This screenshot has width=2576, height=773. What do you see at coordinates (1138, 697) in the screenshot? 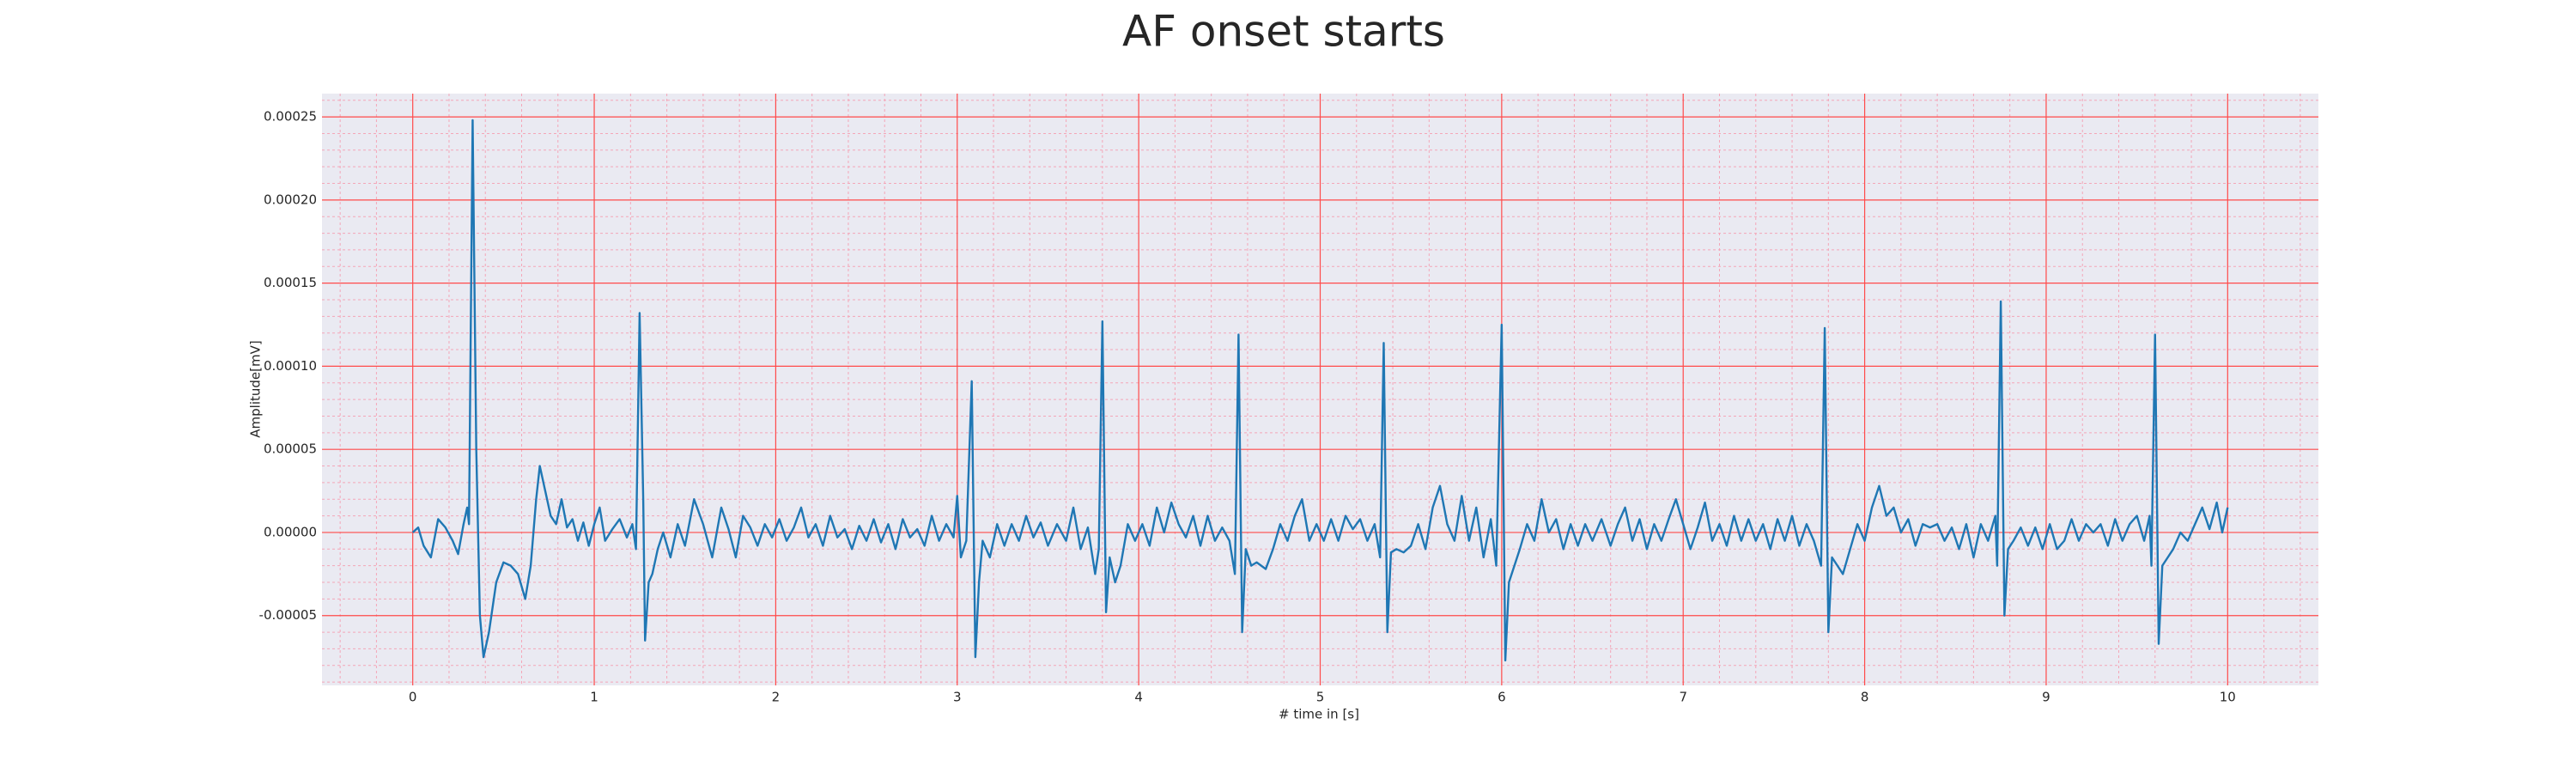
I see `x-tick-label: 4` at bounding box center [1138, 697].